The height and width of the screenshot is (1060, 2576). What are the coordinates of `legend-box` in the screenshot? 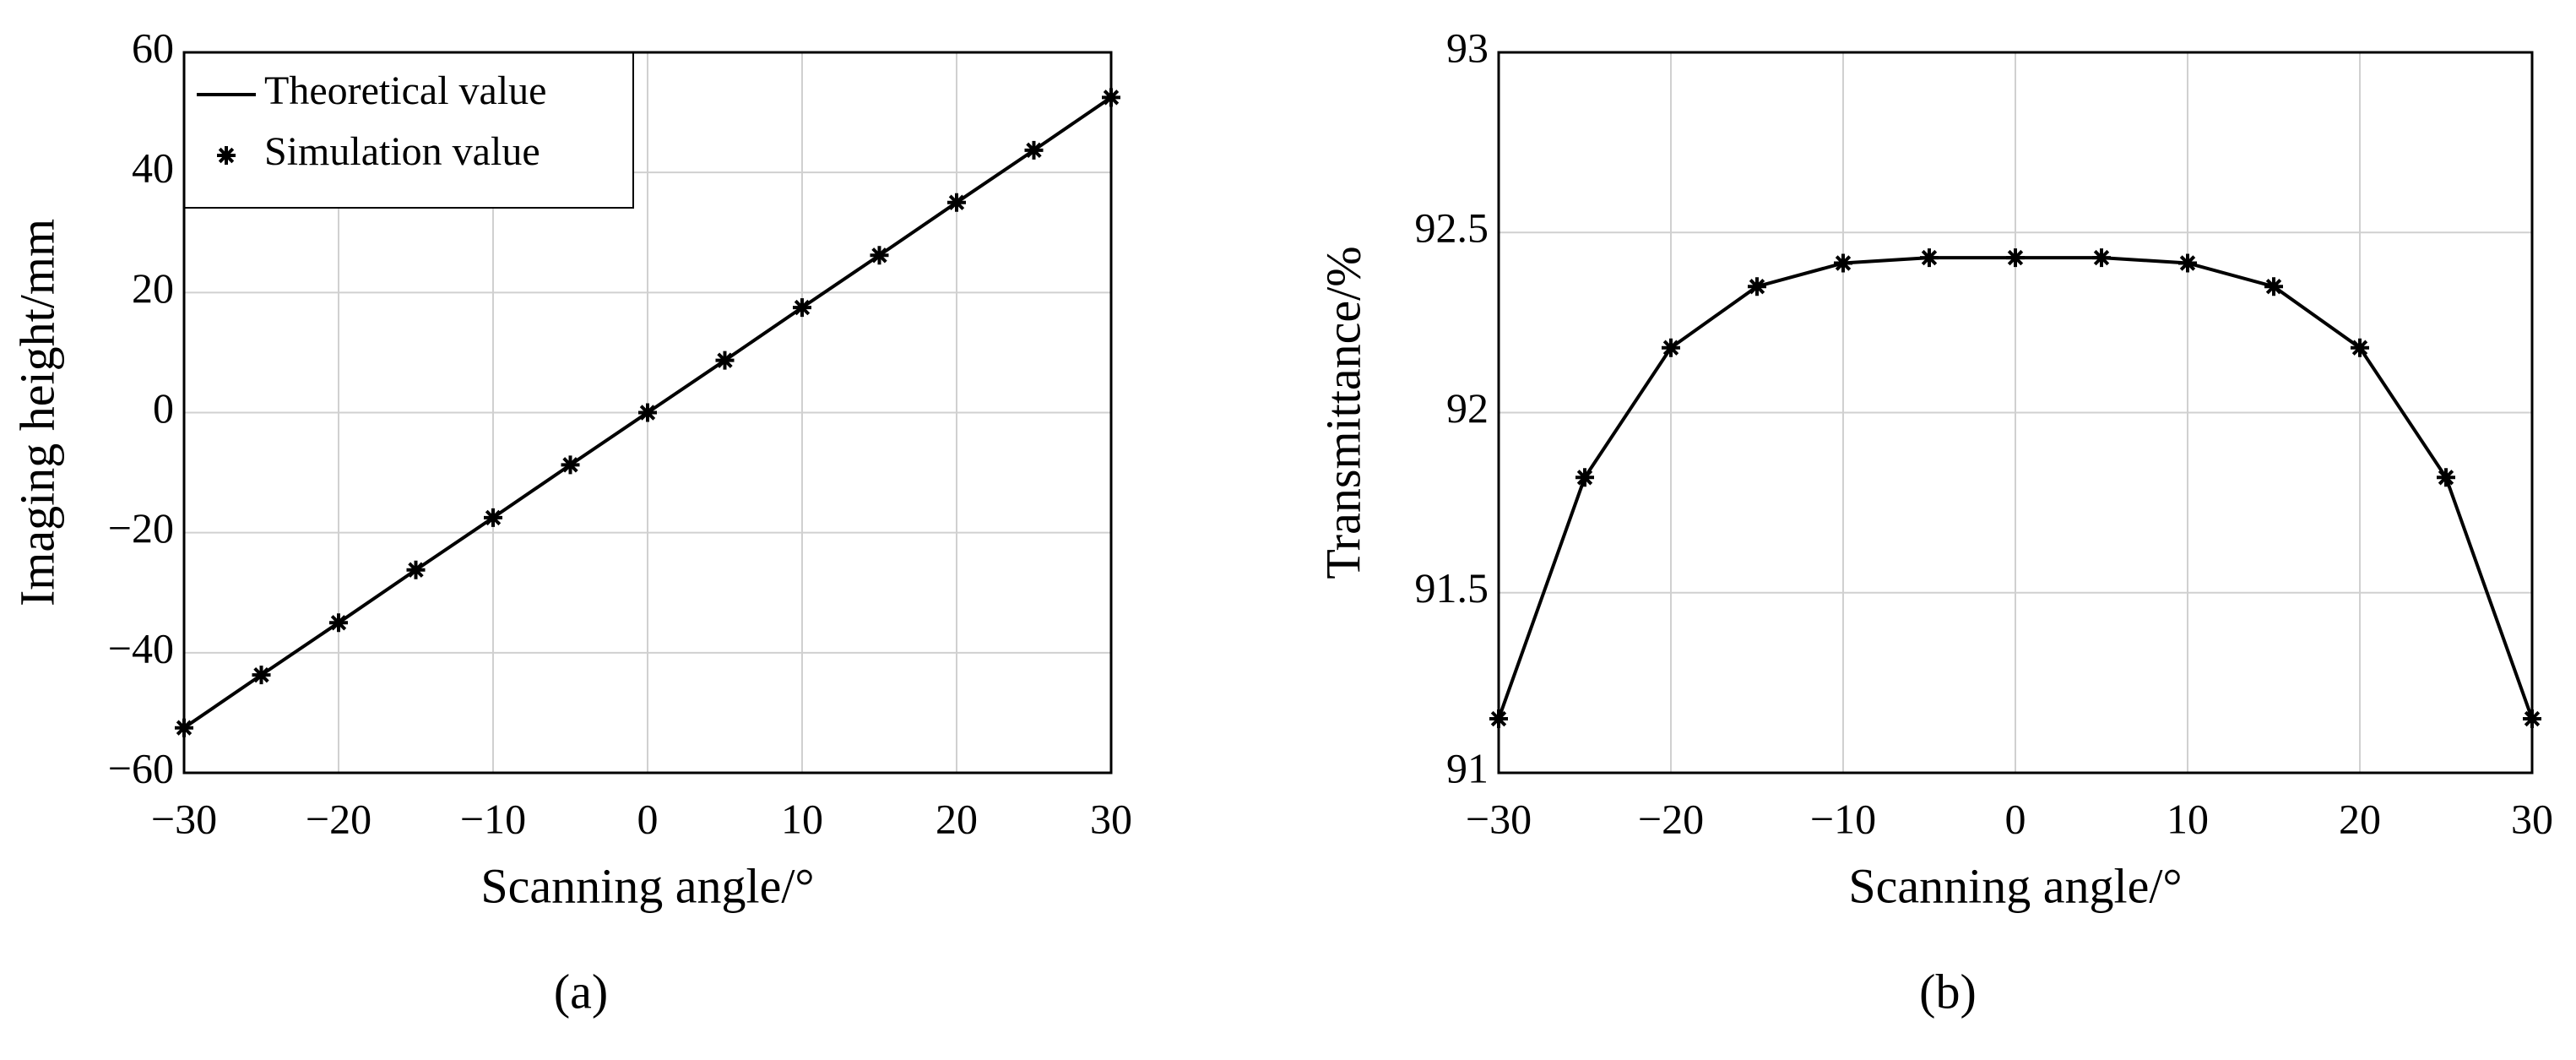 It's located at (408, 130).